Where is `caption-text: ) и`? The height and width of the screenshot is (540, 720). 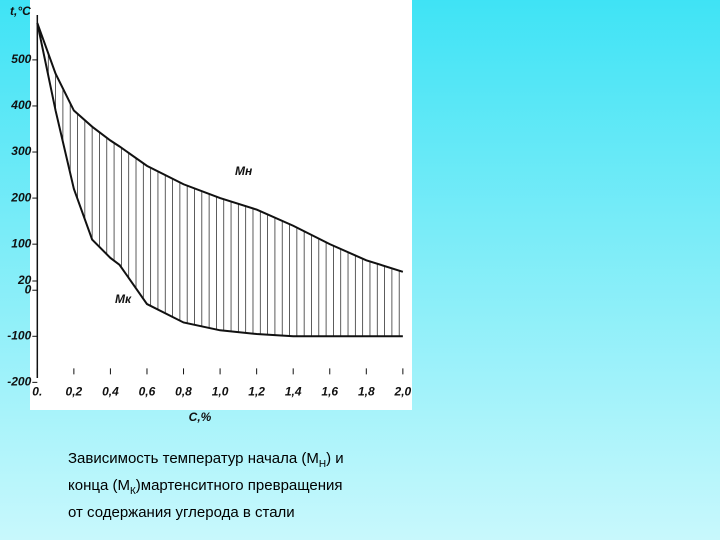
caption-text: ) и is located at coordinates (335, 458).